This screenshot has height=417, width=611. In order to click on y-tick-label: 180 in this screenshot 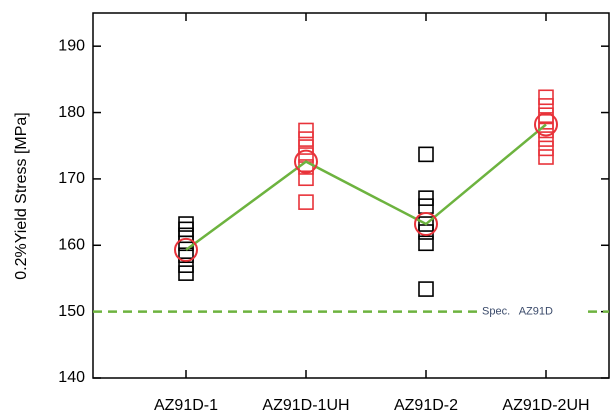, I will do `click(71, 112)`.